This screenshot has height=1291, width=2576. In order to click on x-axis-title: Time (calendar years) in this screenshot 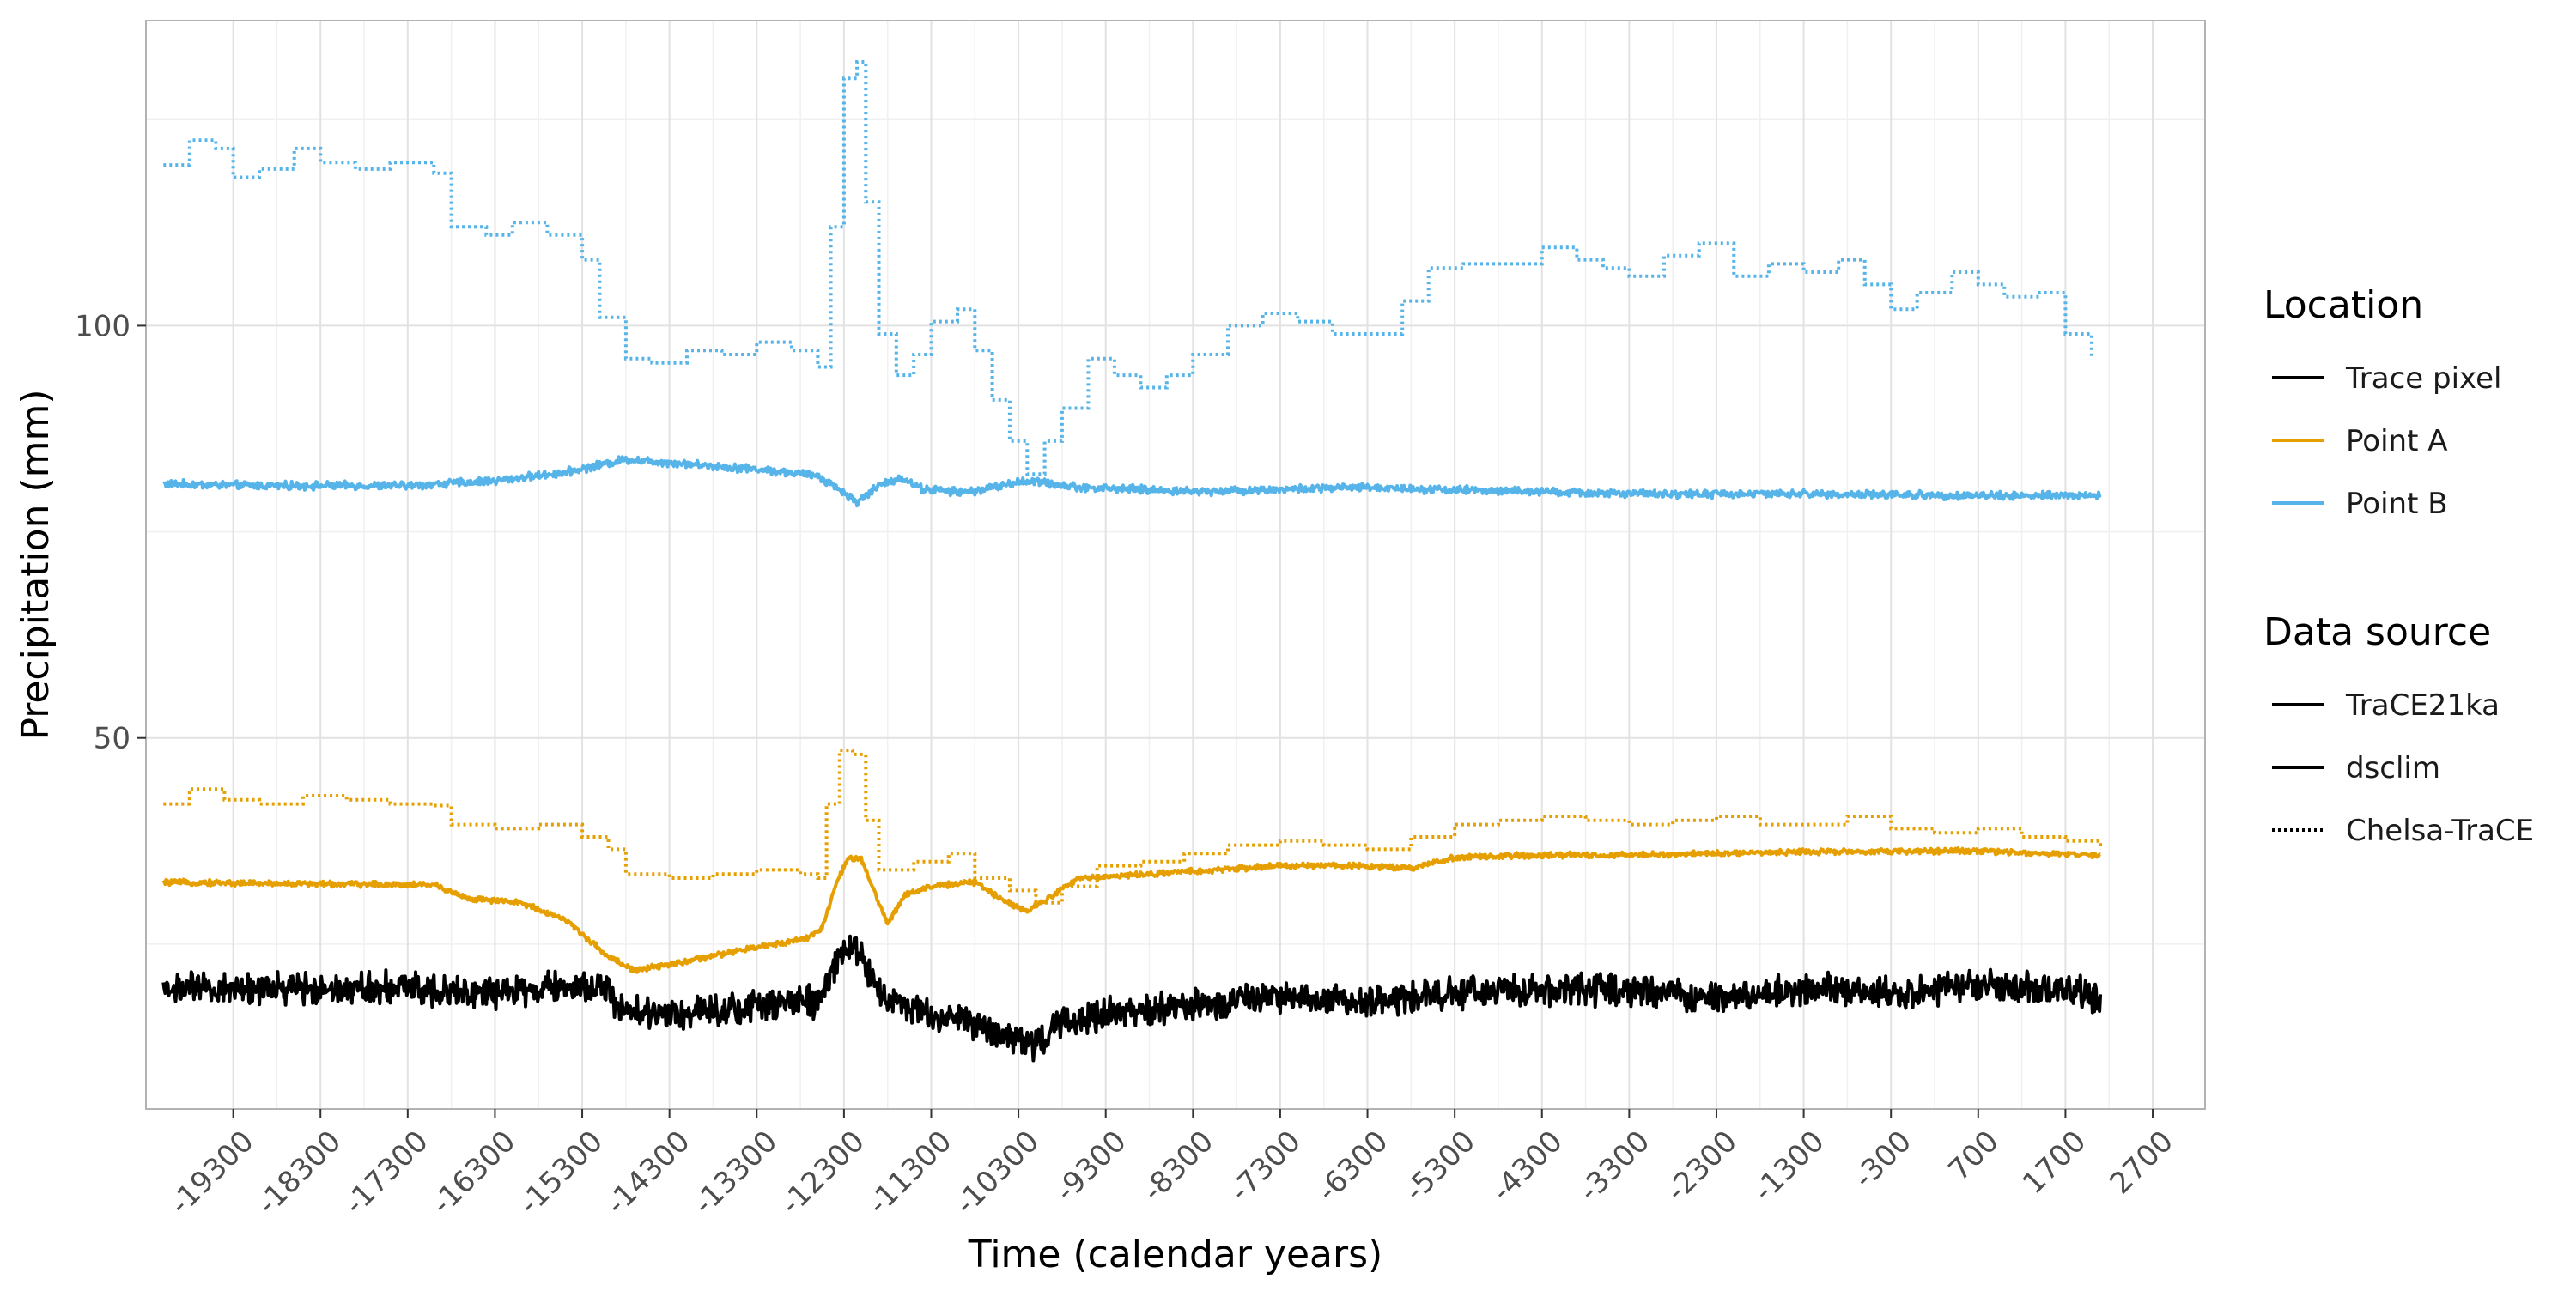, I will do `click(1175, 1254)`.